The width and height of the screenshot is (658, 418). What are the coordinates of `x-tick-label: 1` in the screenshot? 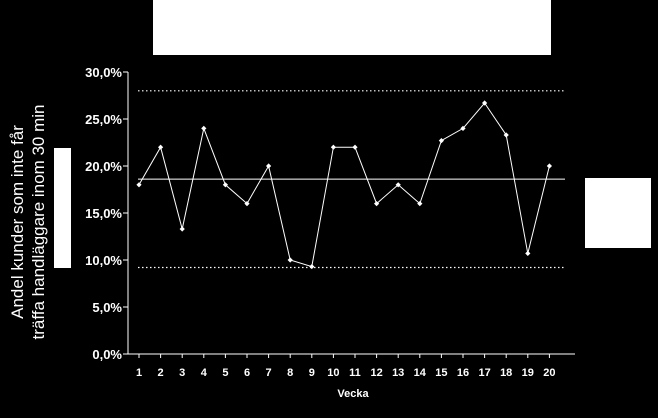 It's located at (139, 373).